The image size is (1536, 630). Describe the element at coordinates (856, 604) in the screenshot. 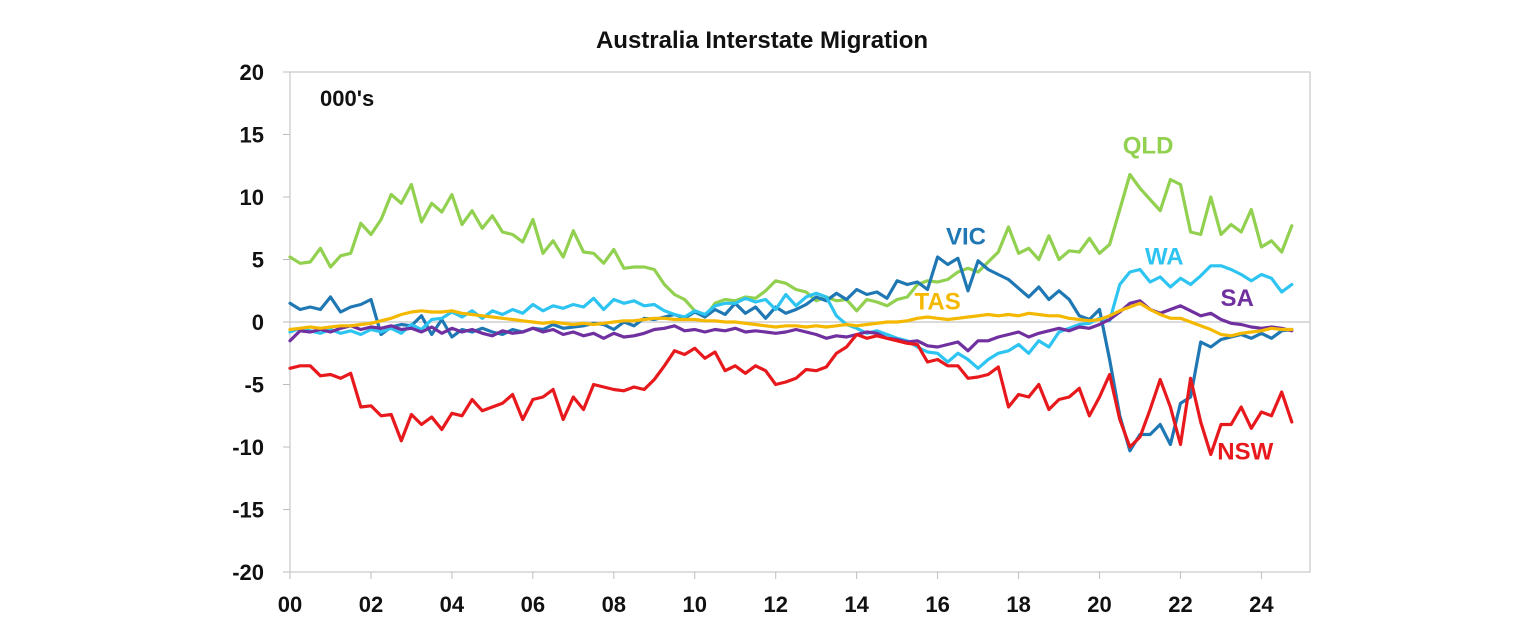

I see `x-tick-label: 14` at that location.